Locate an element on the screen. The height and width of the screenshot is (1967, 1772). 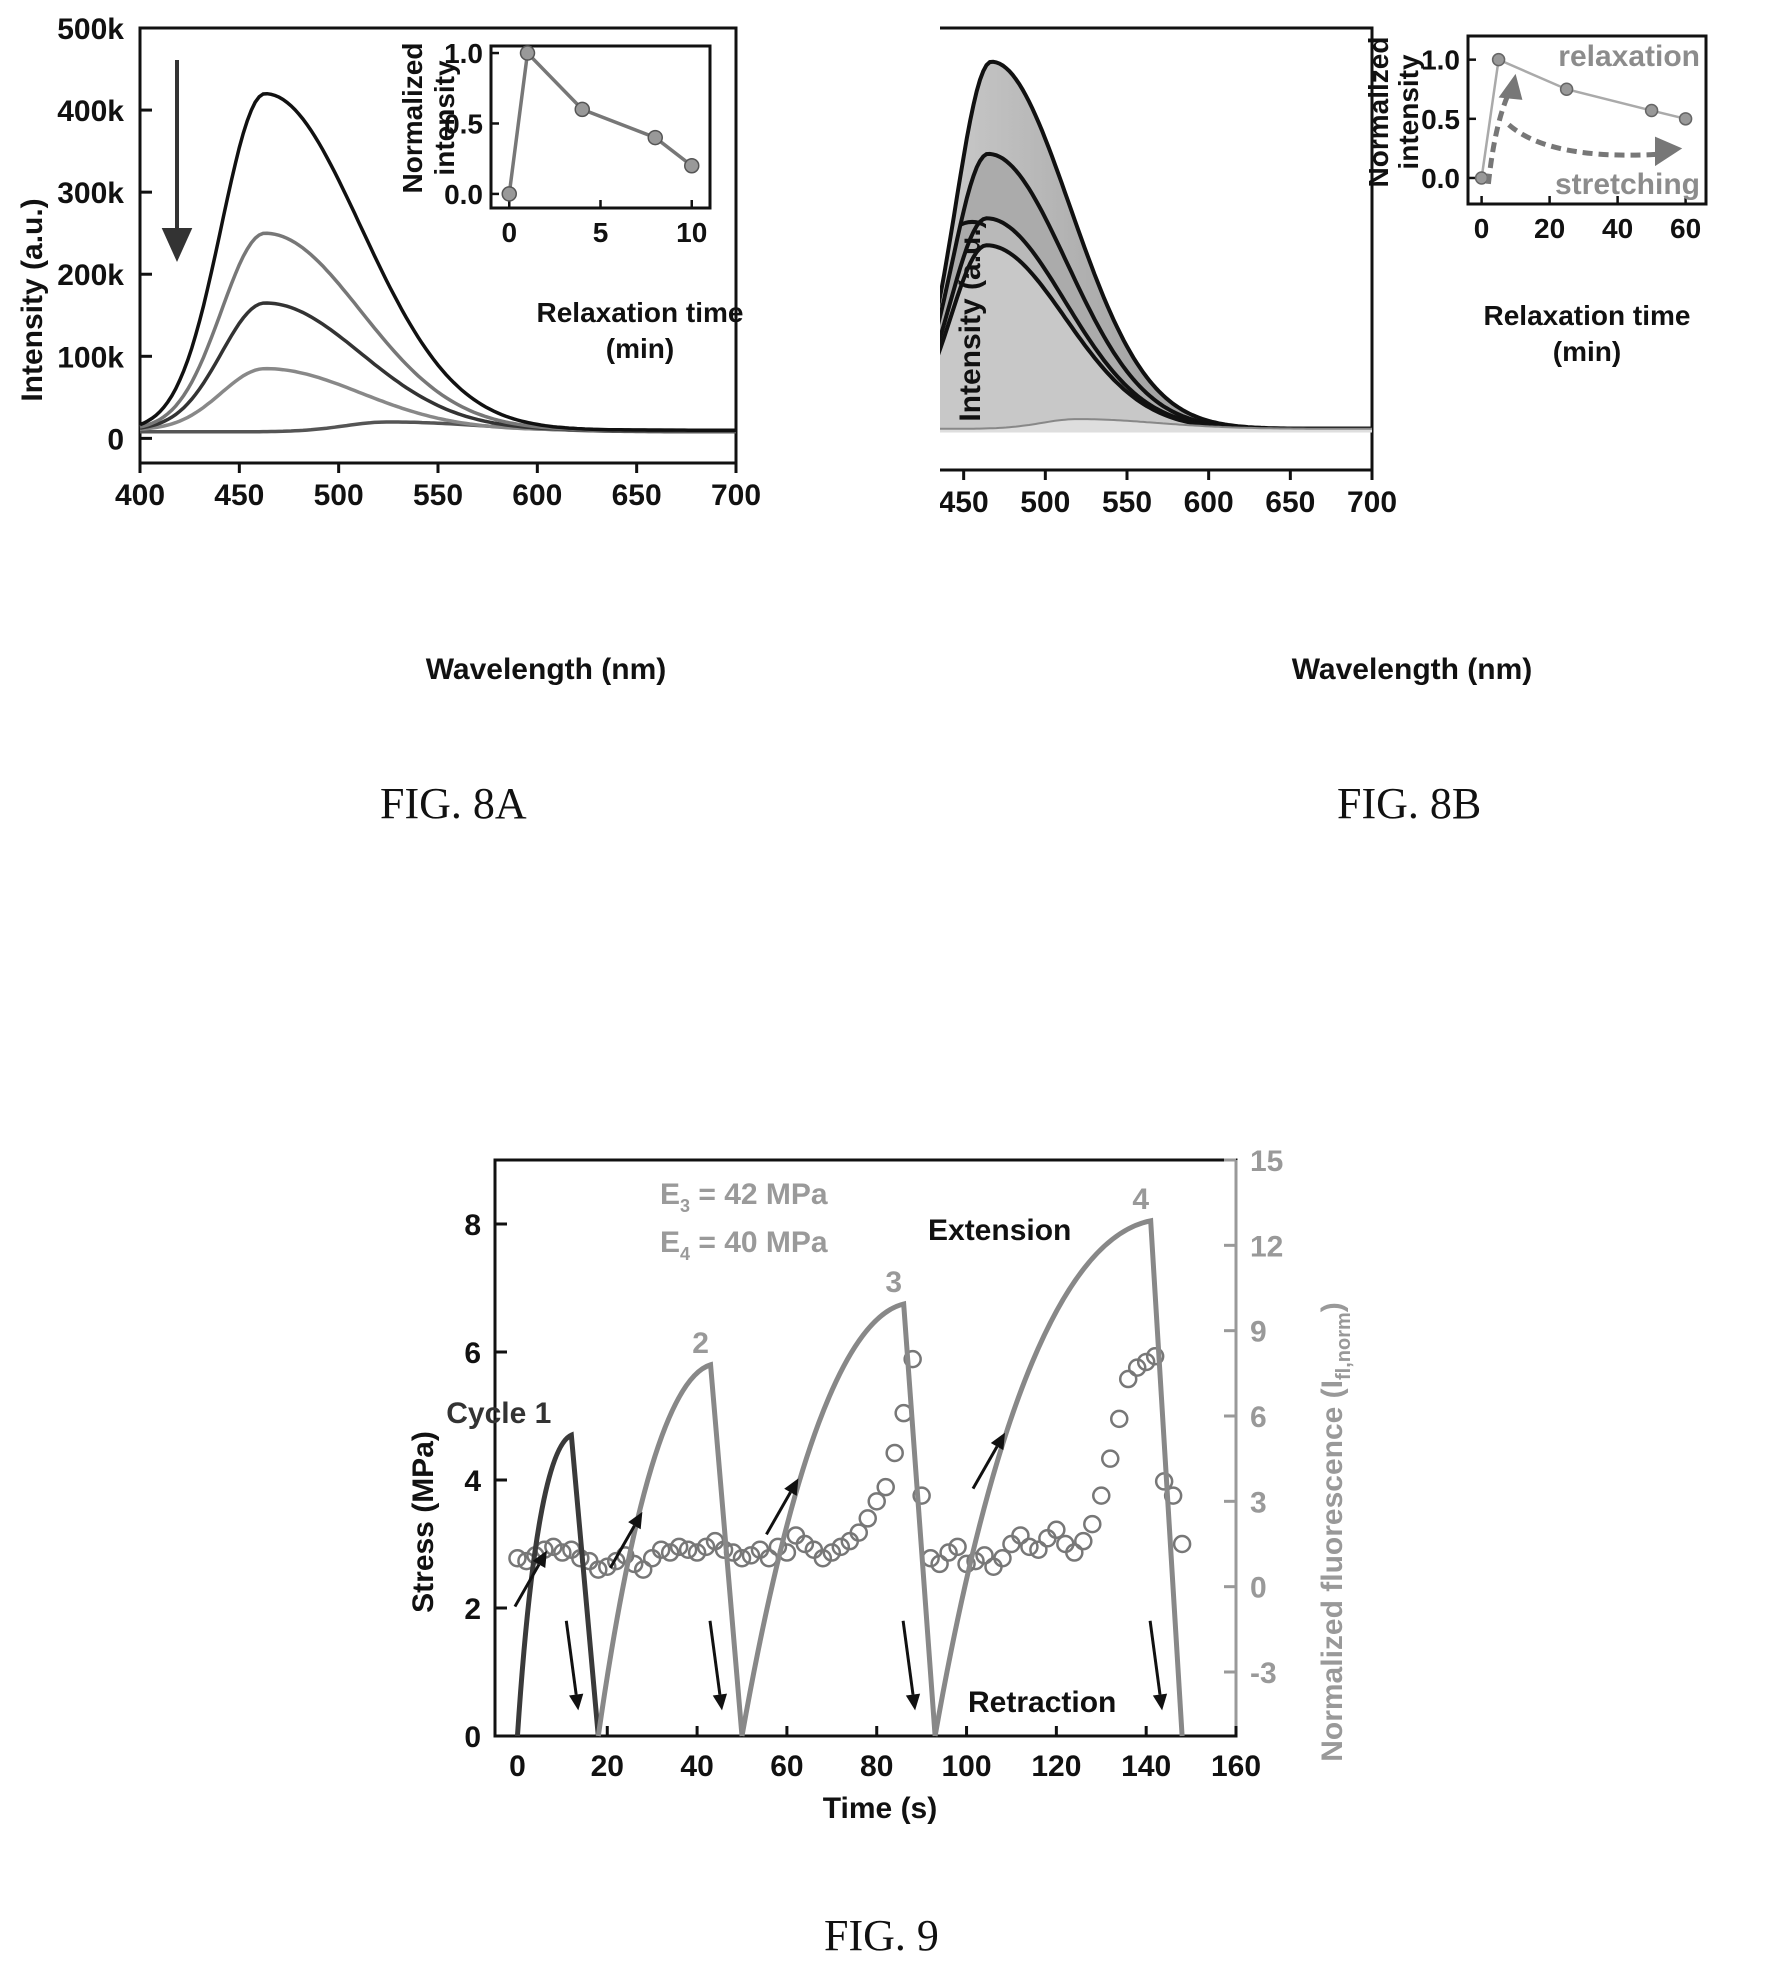
fig8b-xtick-label: 450 is located at coordinates (964, 502).